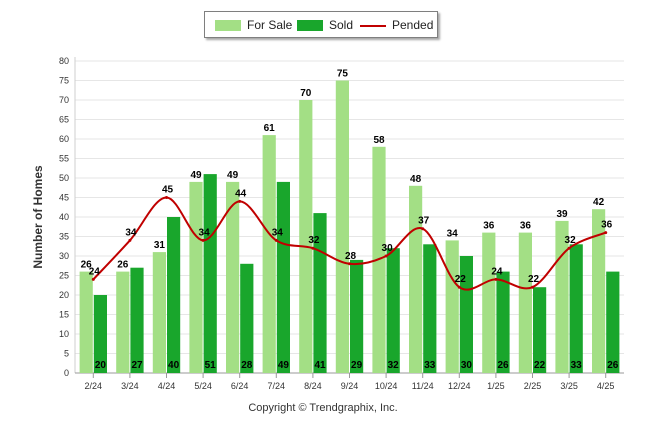 The image size is (646, 434). What do you see at coordinates (459, 386) in the screenshot?
I see `x-tick-label: 12/24` at bounding box center [459, 386].